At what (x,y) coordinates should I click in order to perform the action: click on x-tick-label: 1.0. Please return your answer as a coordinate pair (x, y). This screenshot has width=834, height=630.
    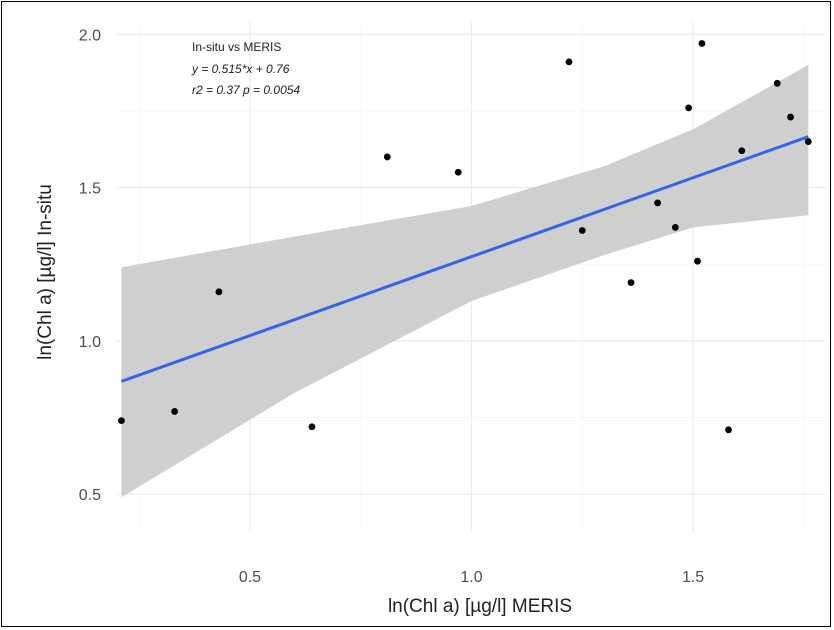
    Looking at the image, I should click on (471, 577).